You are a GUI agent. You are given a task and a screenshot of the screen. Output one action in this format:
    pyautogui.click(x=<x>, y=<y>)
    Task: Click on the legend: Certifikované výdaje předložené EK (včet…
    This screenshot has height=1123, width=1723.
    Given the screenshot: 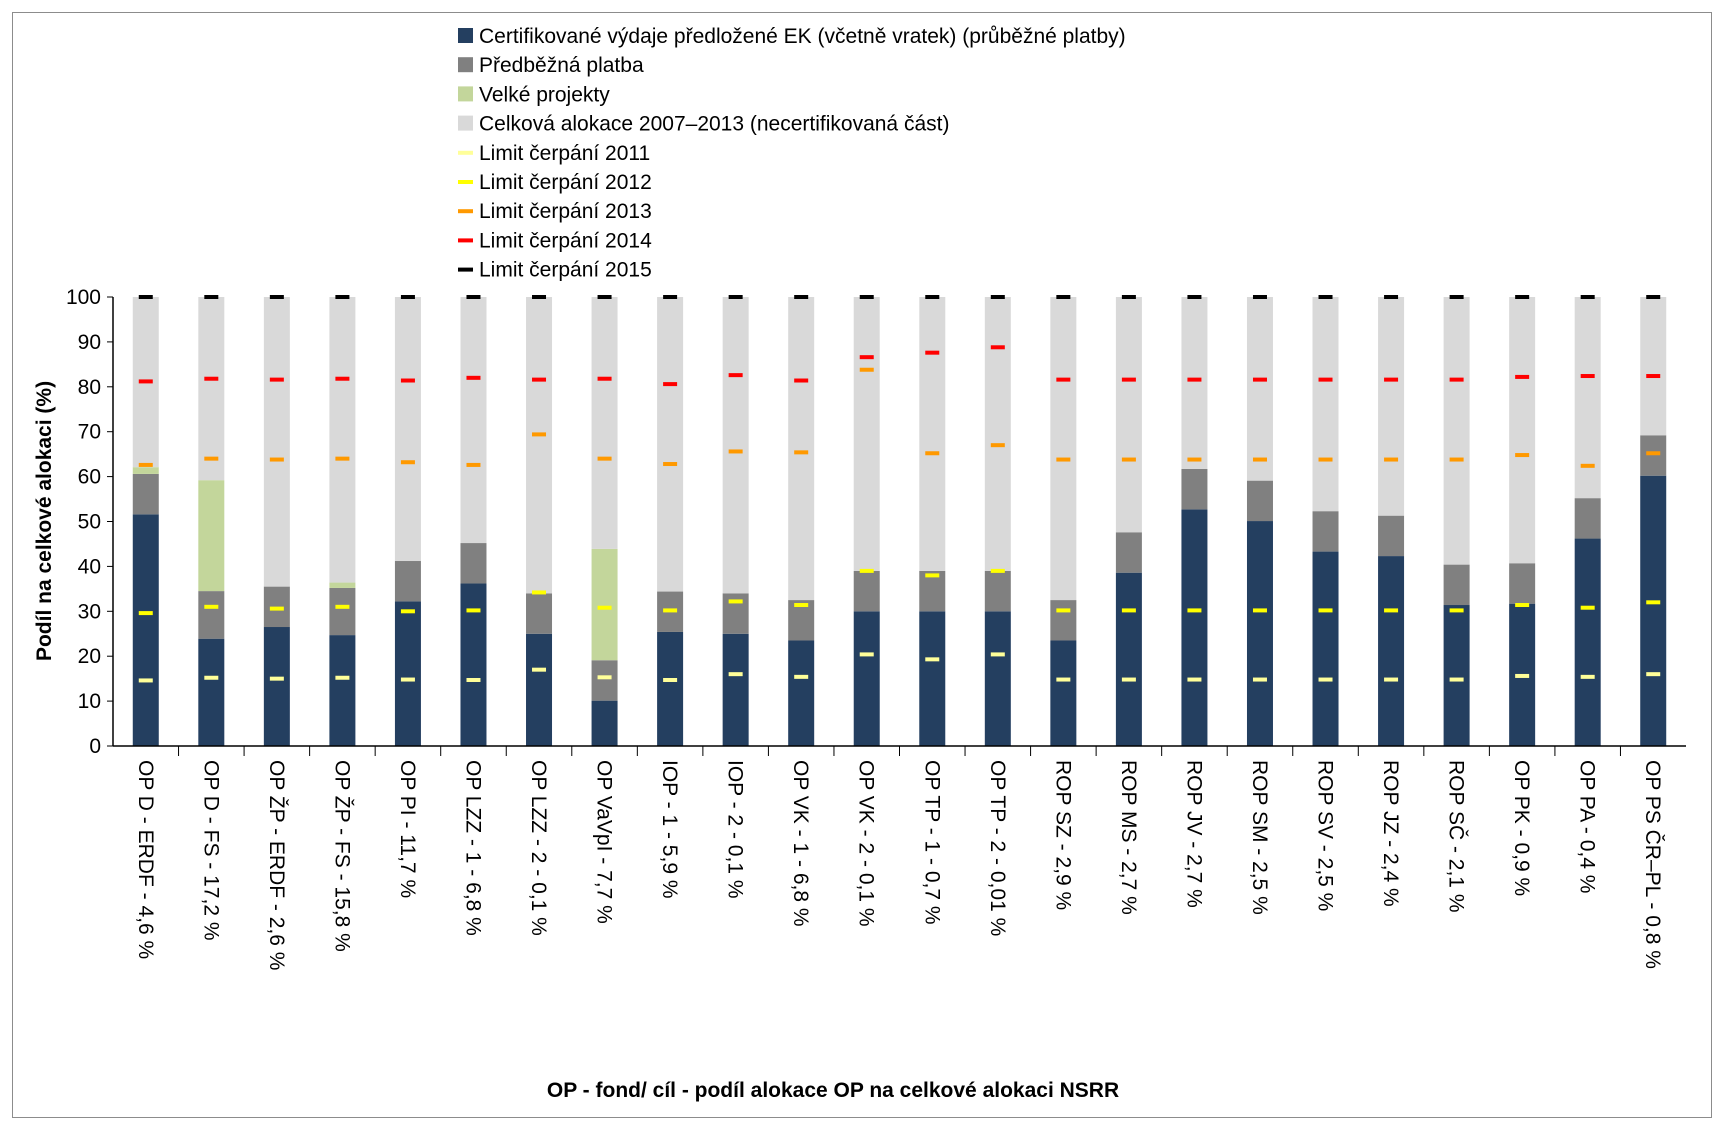 What is the action you would take?
    pyautogui.click(x=792, y=153)
    